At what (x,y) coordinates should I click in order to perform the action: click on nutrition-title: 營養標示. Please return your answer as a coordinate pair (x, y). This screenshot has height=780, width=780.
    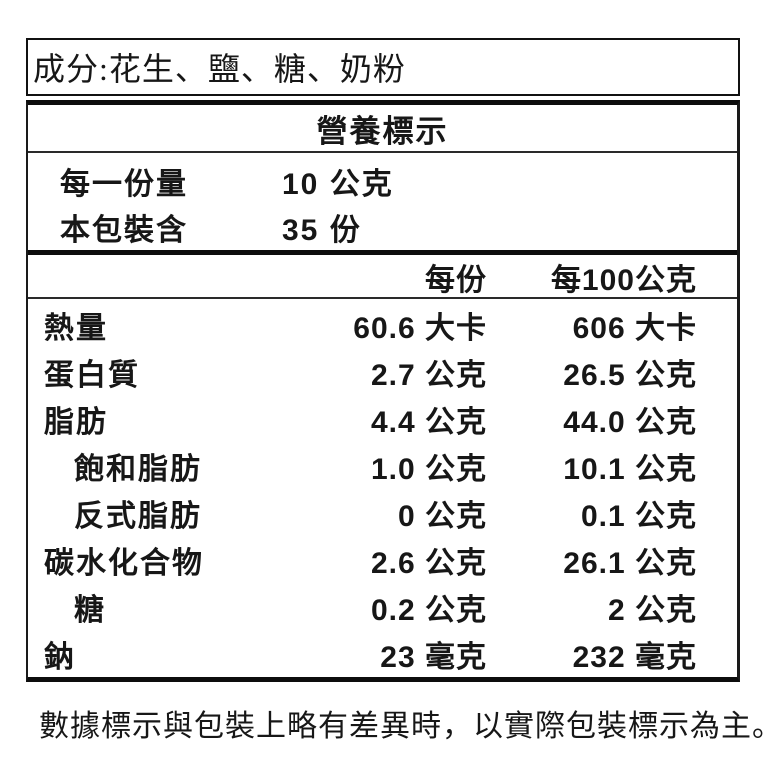
    Looking at the image, I should click on (382, 131).